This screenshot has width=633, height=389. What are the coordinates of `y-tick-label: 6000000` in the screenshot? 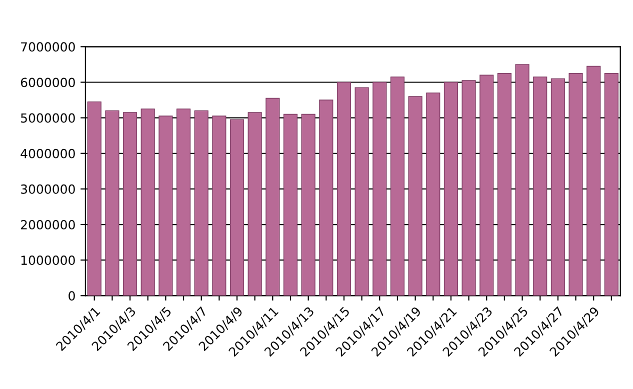 It's located at (47, 83).